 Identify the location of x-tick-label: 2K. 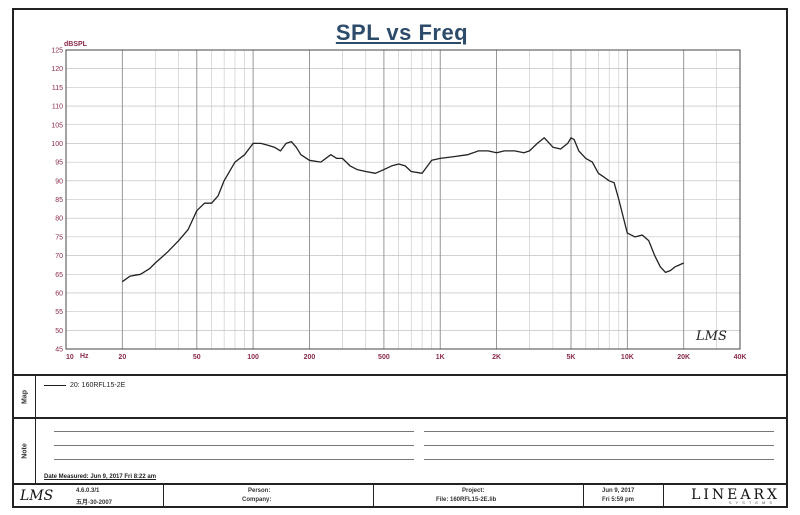
(496, 357).